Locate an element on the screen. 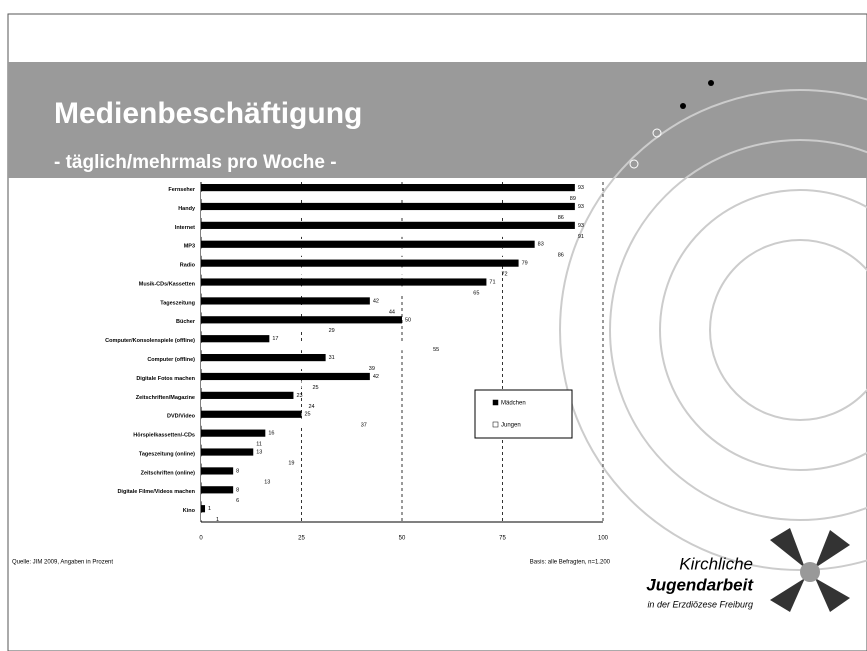 The height and width of the screenshot is (651, 867). value-label: 83 is located at coordinates (541, 245).